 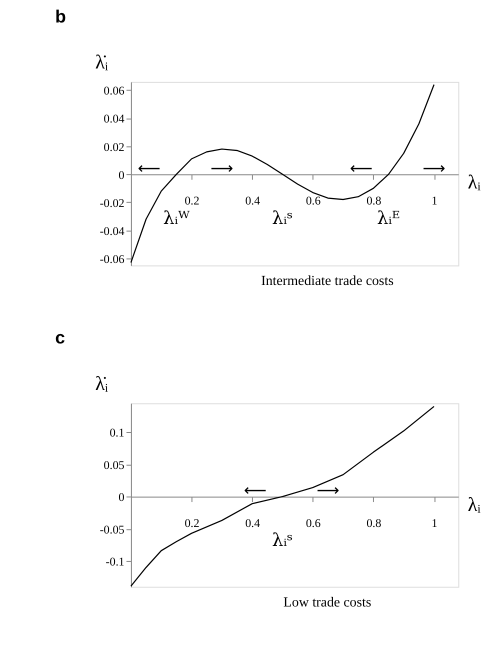 I want to click on chart-title: b, so click(x=60, y=16).